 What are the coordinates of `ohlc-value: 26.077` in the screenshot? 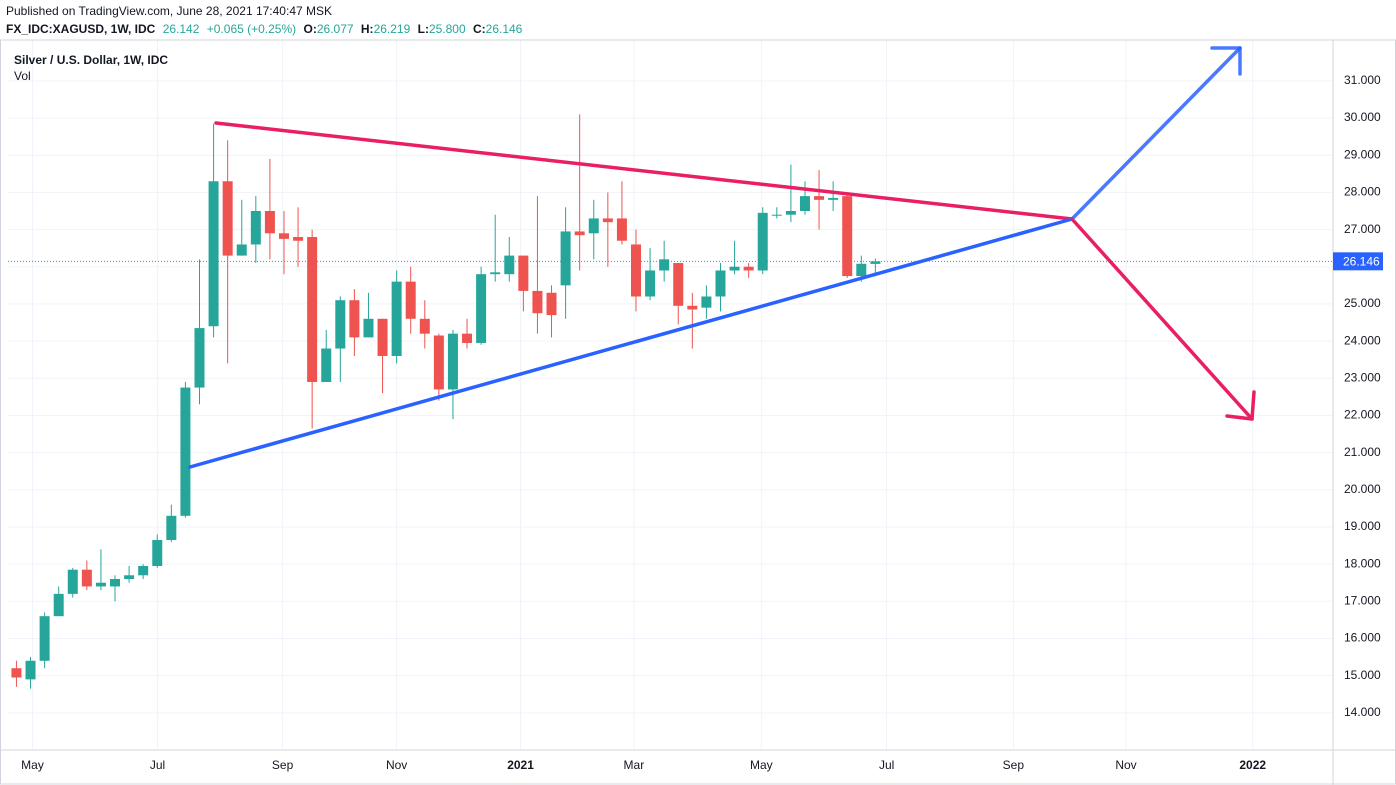 It's located at (335, 29).